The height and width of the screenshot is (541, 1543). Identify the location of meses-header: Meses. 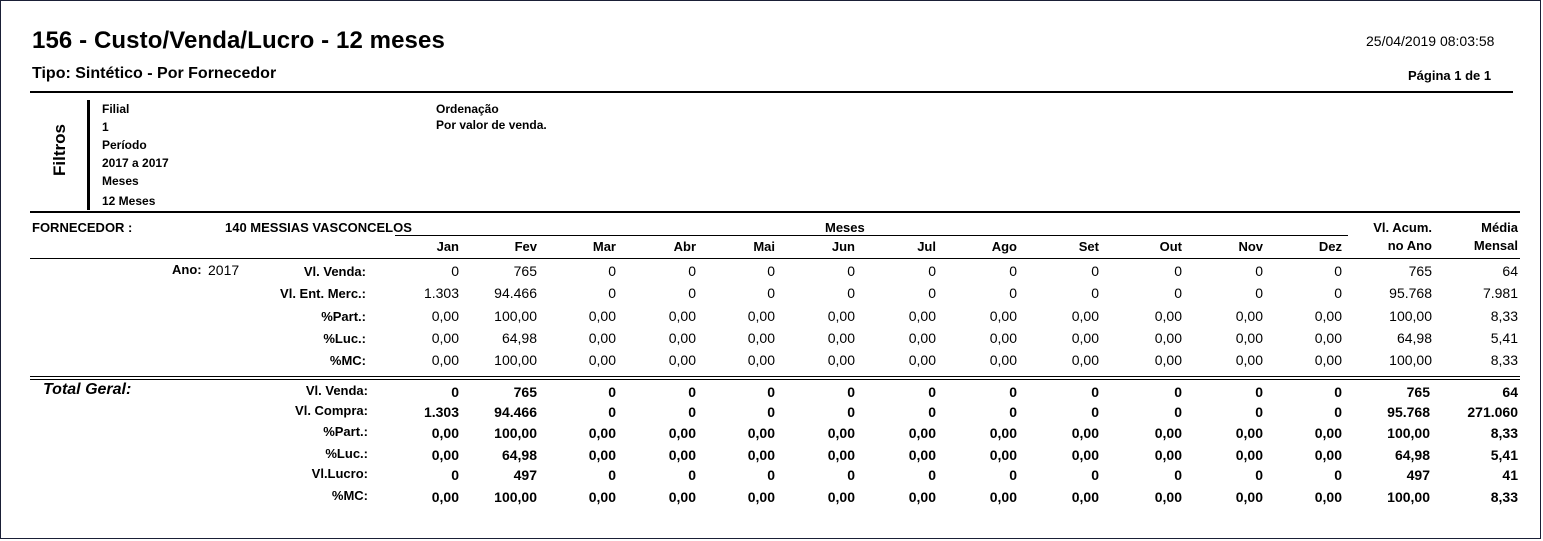
(845, 227).